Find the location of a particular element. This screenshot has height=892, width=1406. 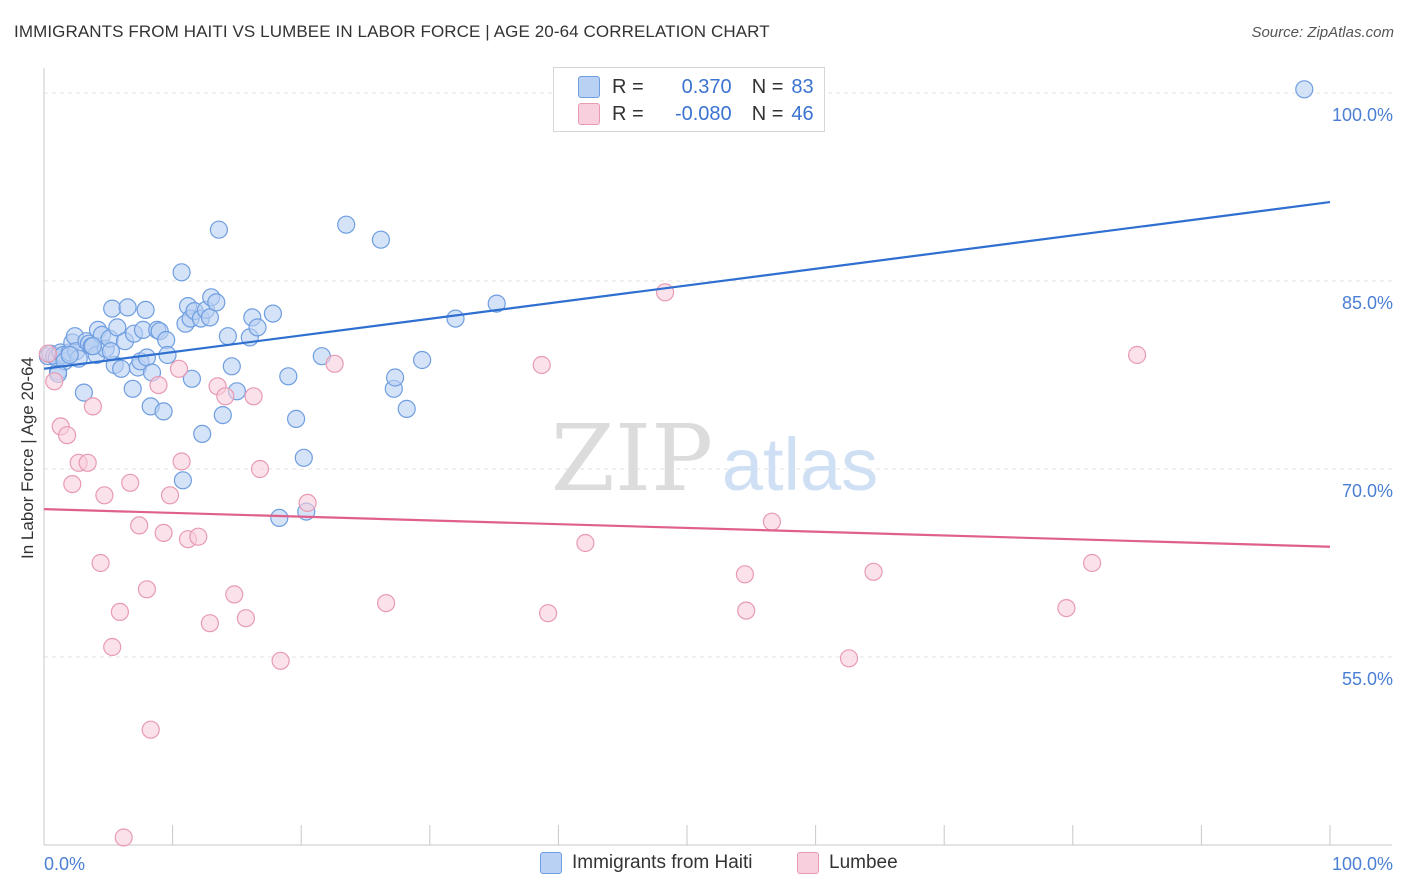

source-credit: Source: ZipAtlas.com is located at coordinates (1322, 32).